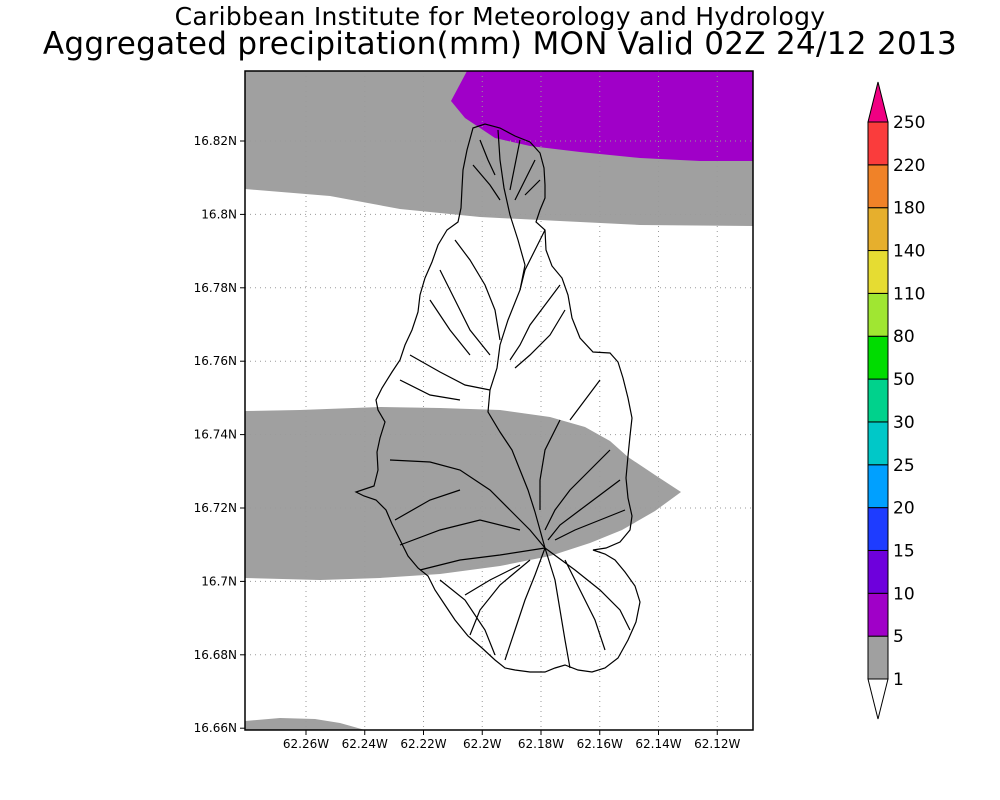 The height and width of the screenshot is (800, 1000). Describe the element at coordinates (909, 209) in the screenshot. I see `colorbar-label: 180` at that location.